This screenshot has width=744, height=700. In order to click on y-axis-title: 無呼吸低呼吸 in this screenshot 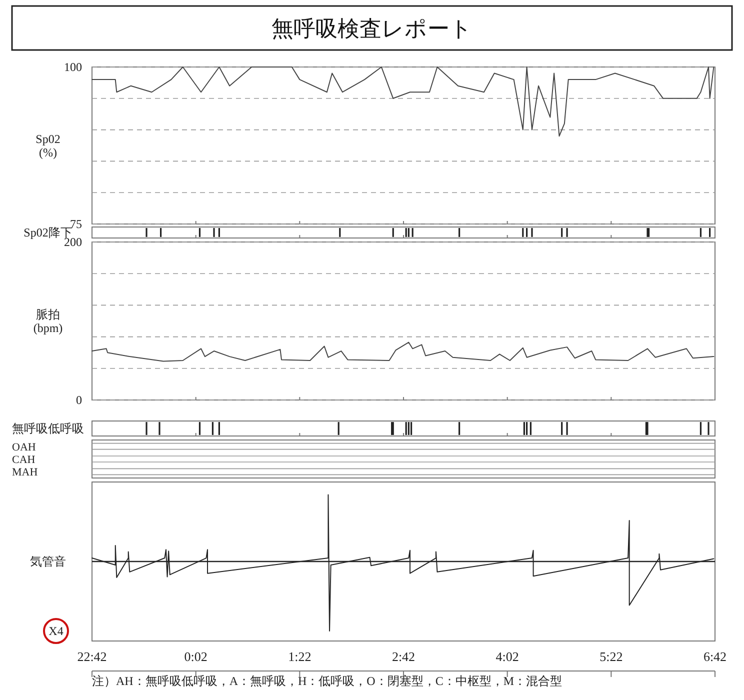, I will do `click(48, 429)`.